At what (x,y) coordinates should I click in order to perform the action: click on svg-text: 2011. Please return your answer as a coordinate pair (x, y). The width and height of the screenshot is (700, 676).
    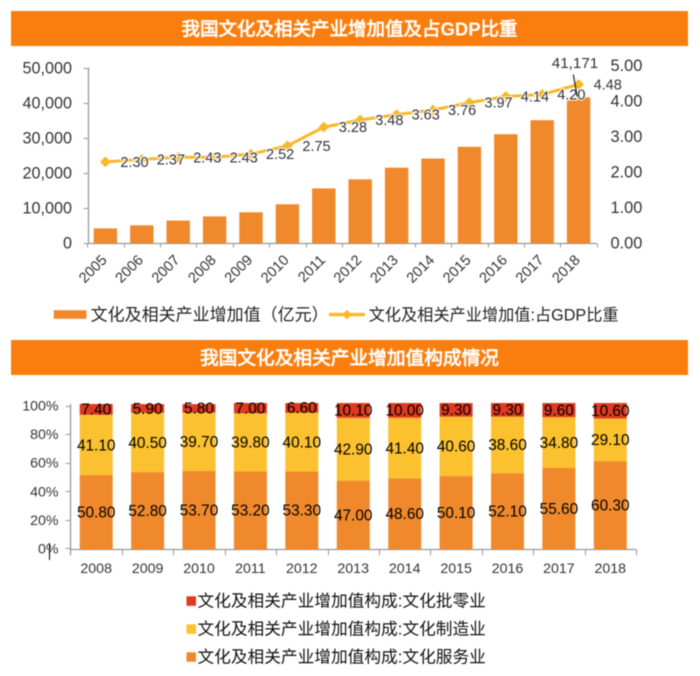
    Looking at the image, I should click on (250, 569).